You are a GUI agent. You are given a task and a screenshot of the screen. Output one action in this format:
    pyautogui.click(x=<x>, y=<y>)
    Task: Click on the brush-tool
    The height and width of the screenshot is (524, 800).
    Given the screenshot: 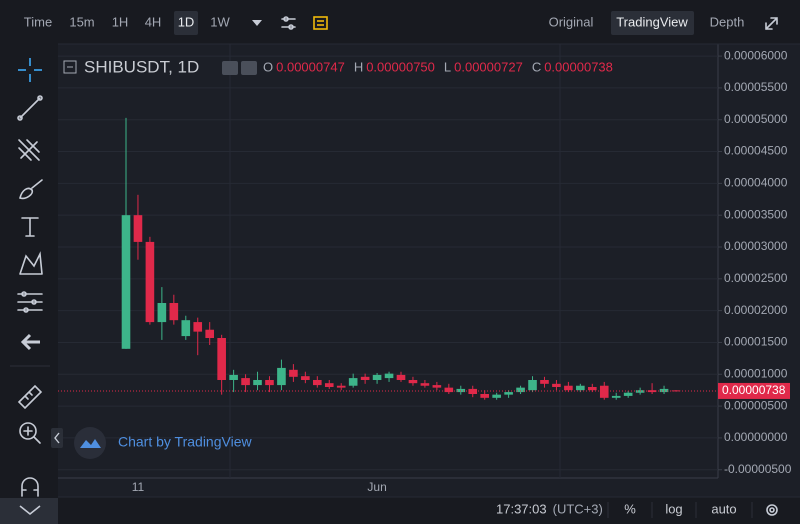 What is the action you would take?
    pyautogui.click(x=31, y=189)
    